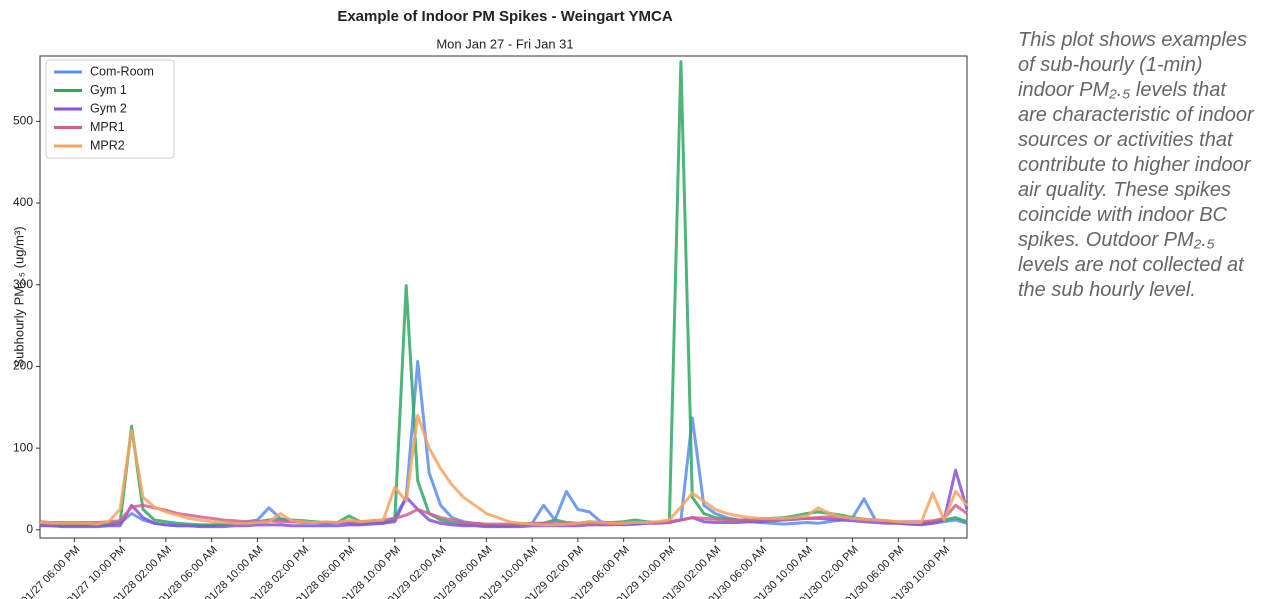 The image size is (1265, 599). Describe the element at coordinates (23, 284) in the screenshot. I see `y-tick-label: 300` at that location.